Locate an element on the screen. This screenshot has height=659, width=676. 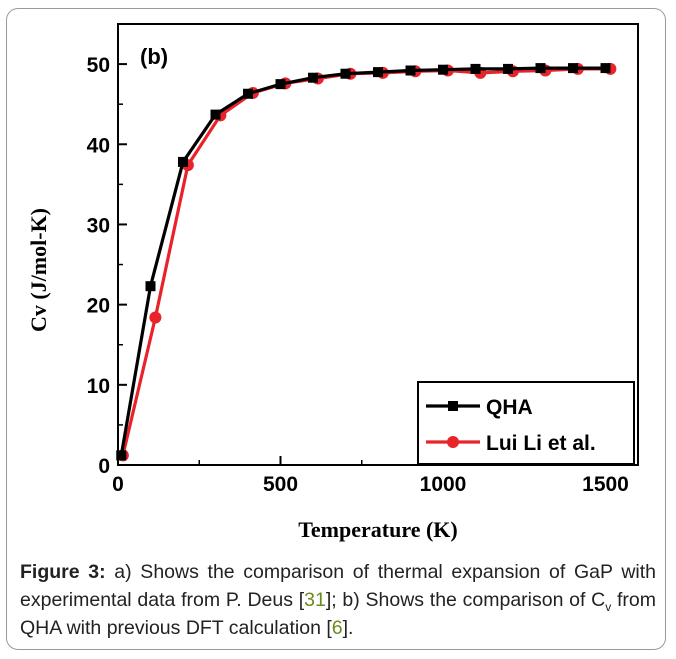
y-tick-label: 50 is located at coordinates (98, 65).